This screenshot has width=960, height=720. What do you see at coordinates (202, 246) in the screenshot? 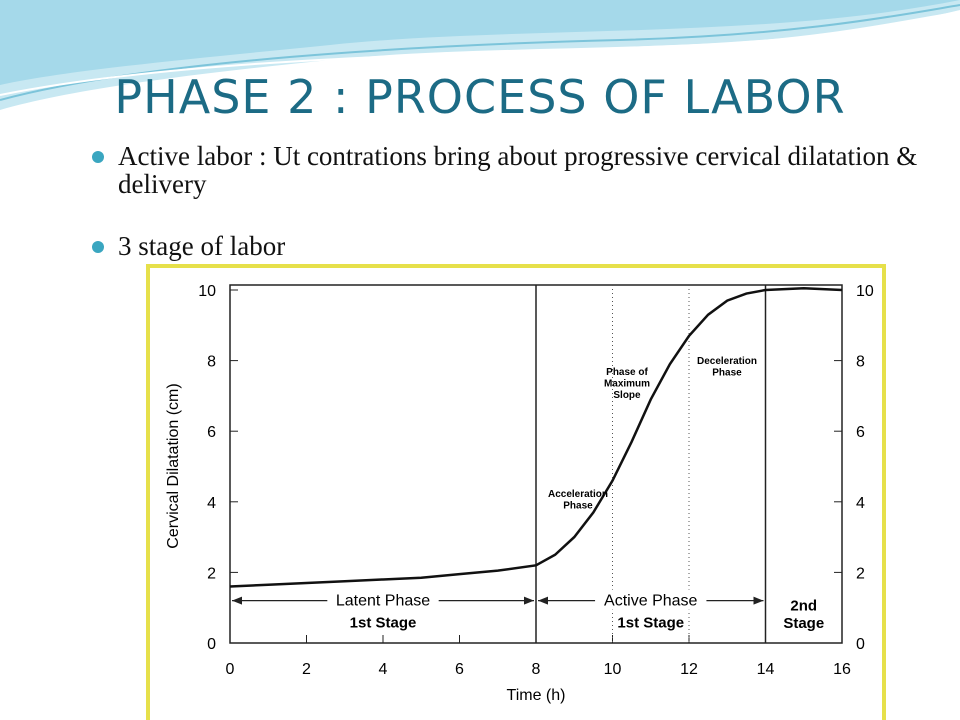
I see `bullet-text: 3 stage of labor` at bounding box center [202, 246].